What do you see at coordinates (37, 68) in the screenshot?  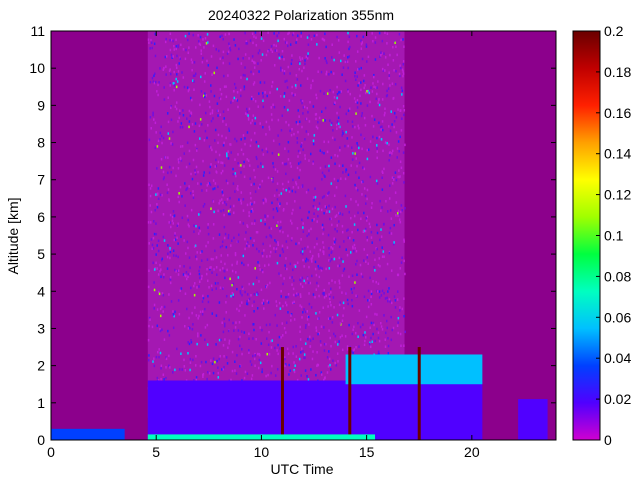 I see `y-tick-label: 10` at bounding box center [37, 68].